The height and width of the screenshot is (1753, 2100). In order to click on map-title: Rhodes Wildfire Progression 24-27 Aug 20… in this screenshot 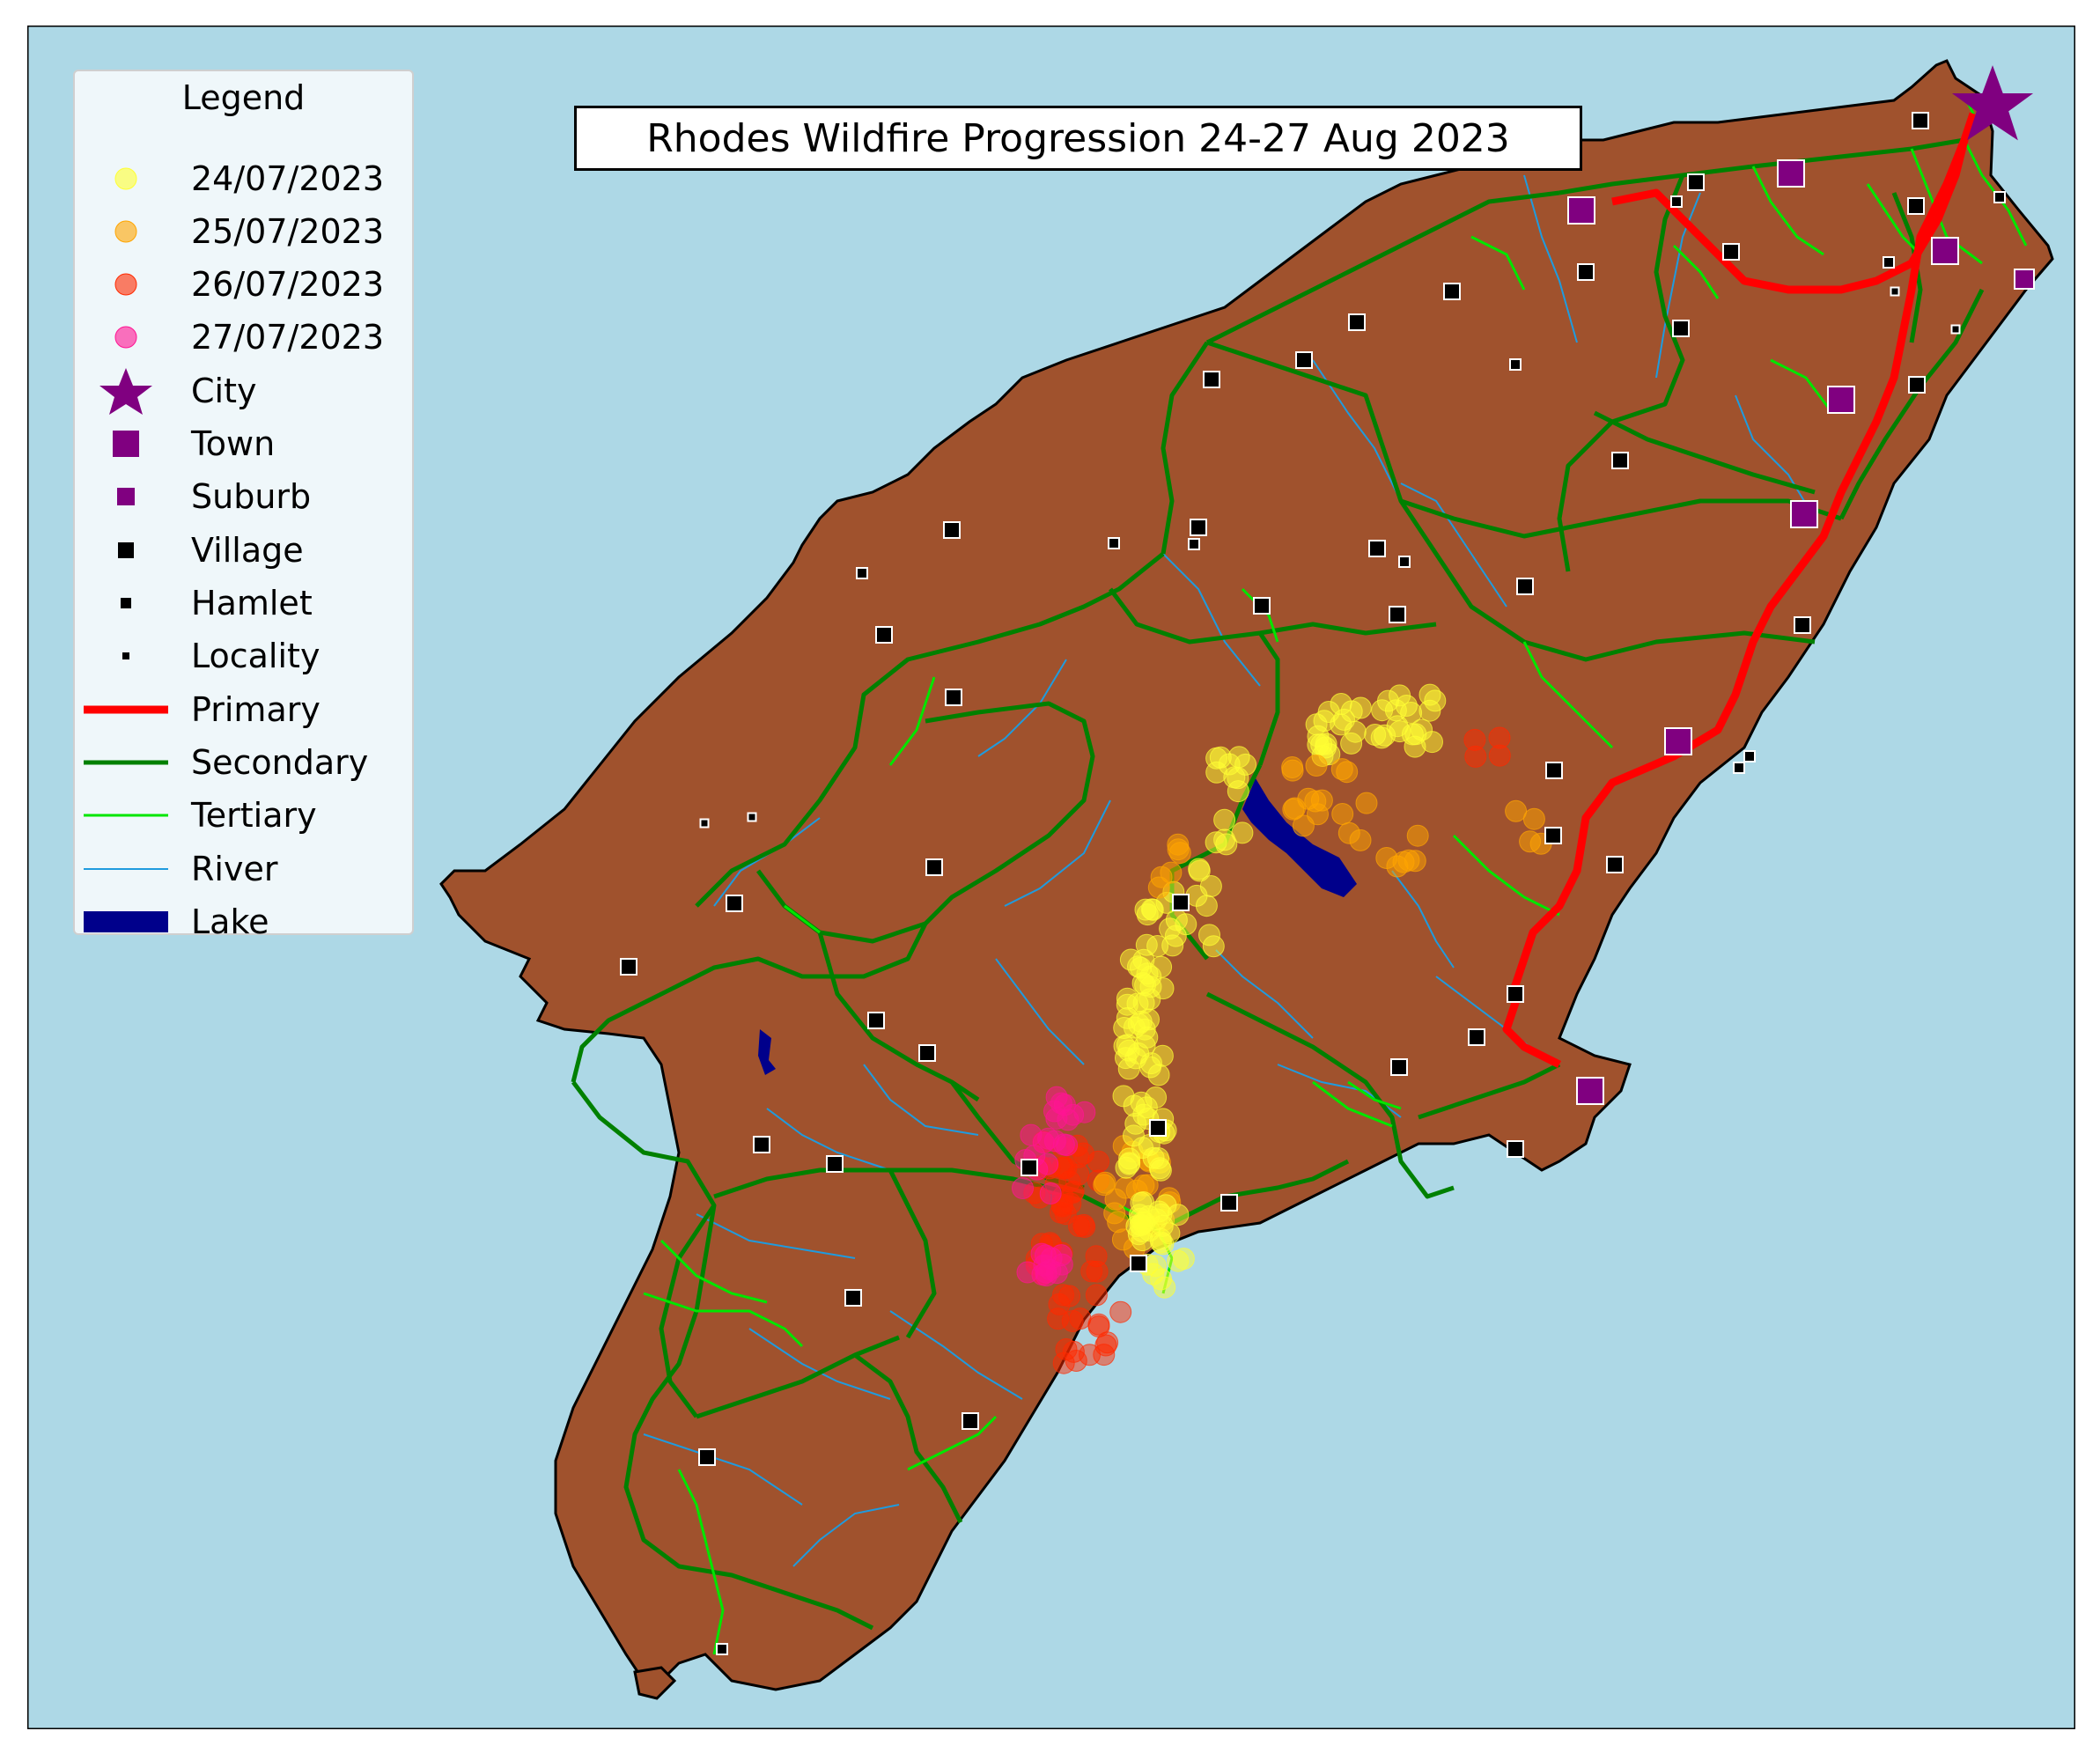, I will do `click(1078, 138)`.